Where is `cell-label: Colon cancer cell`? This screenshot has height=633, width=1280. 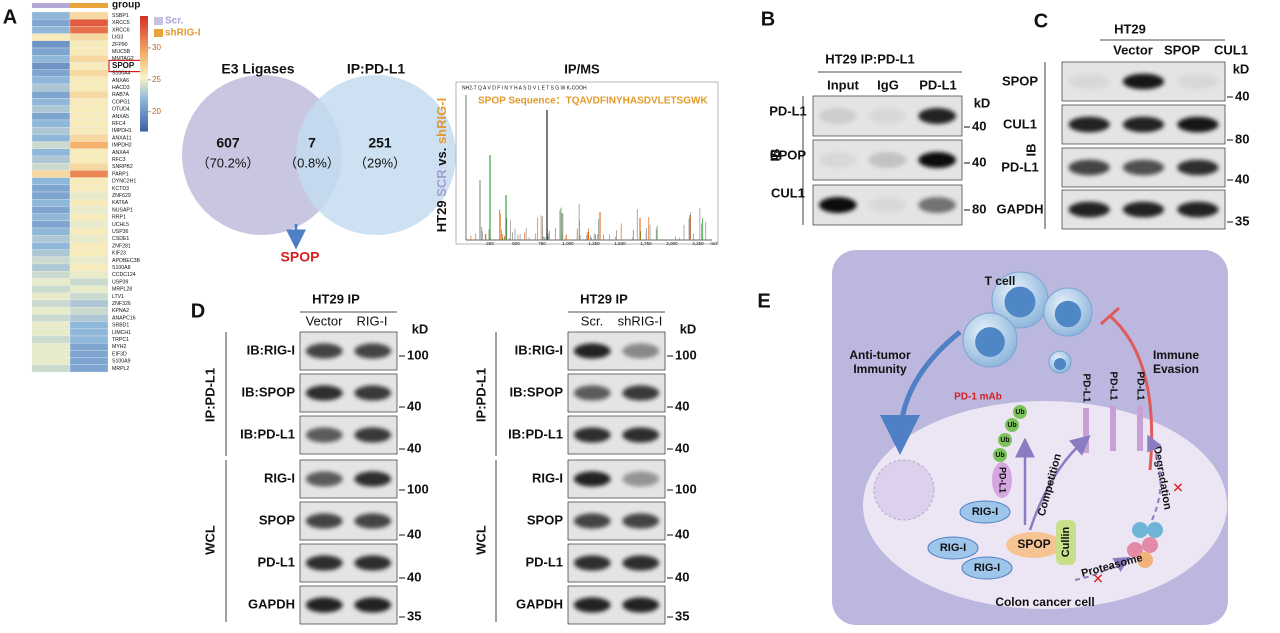
cell-label: Colon cancer cell is located at coordinates (1044, 602).